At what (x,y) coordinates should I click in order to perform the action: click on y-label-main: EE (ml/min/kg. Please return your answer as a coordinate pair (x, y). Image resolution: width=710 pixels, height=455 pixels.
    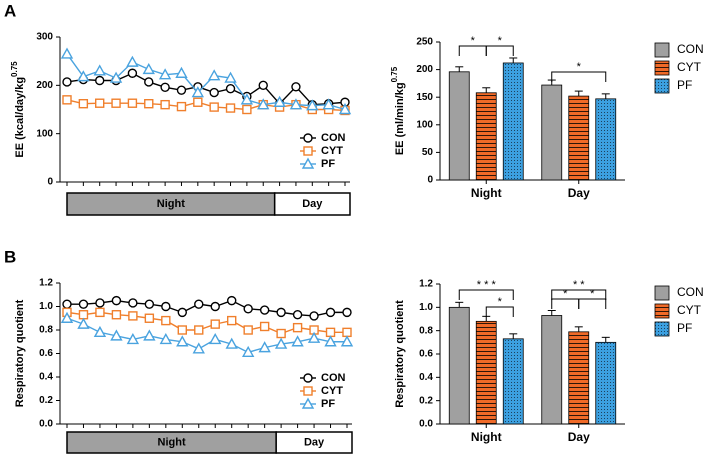
    Looking at the image, I should click on (400, 118).